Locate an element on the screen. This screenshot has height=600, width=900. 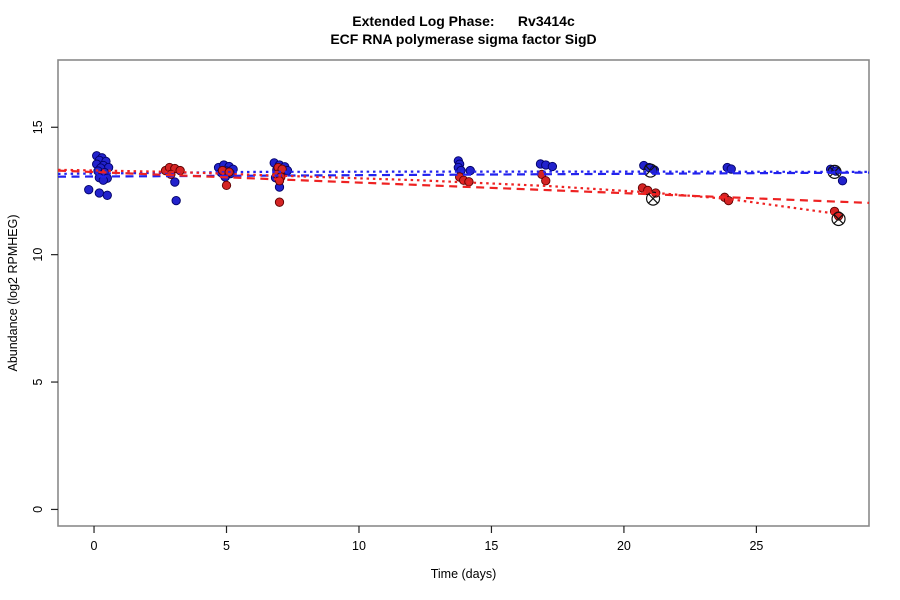
x-tick-label: 25 is located at coordinates (756, 546).